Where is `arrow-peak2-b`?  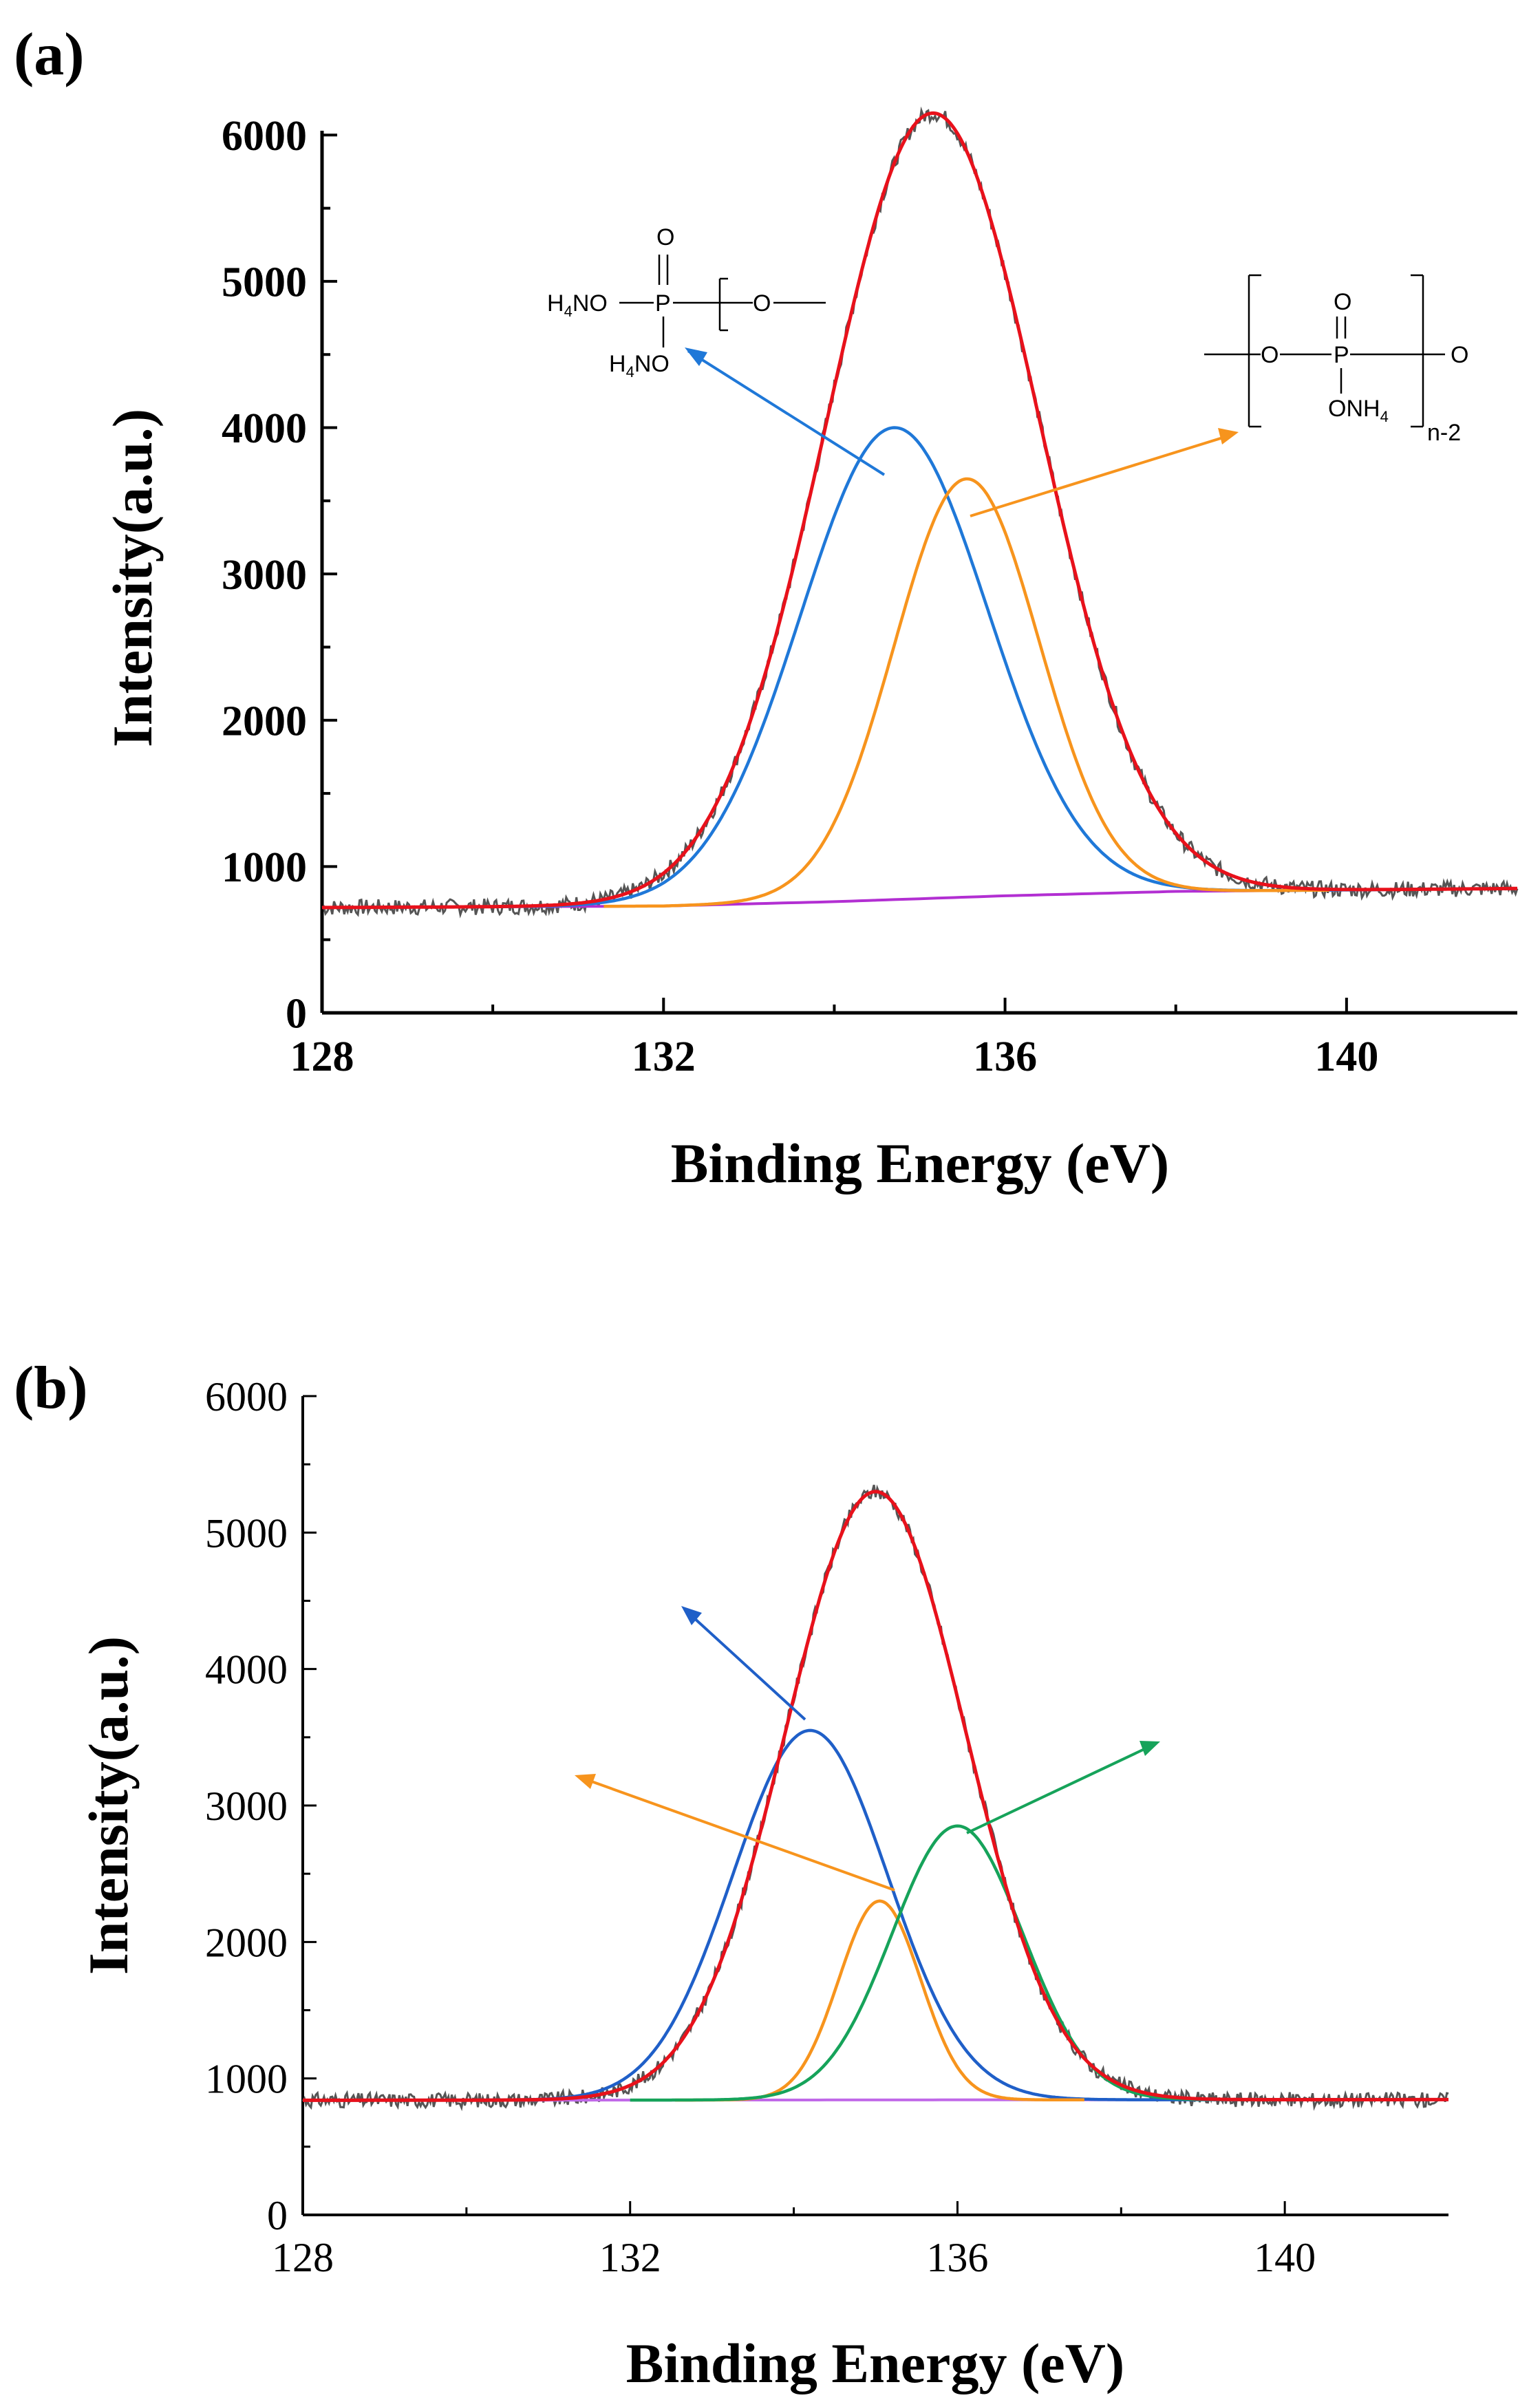
arrow-peak2-b is located at coordinates (736, 1834).